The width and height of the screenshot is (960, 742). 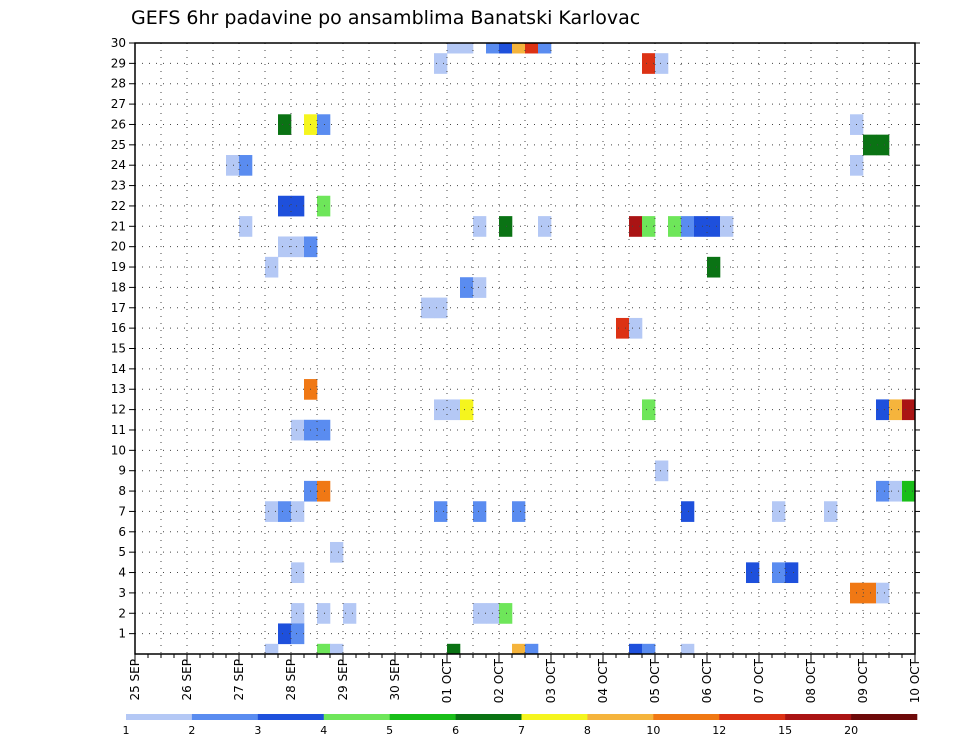 What do you see at coordinates (239, 680) in the screenshot?
I see `x-tick-label: 27 SEP` at bounding box center [239, 680].